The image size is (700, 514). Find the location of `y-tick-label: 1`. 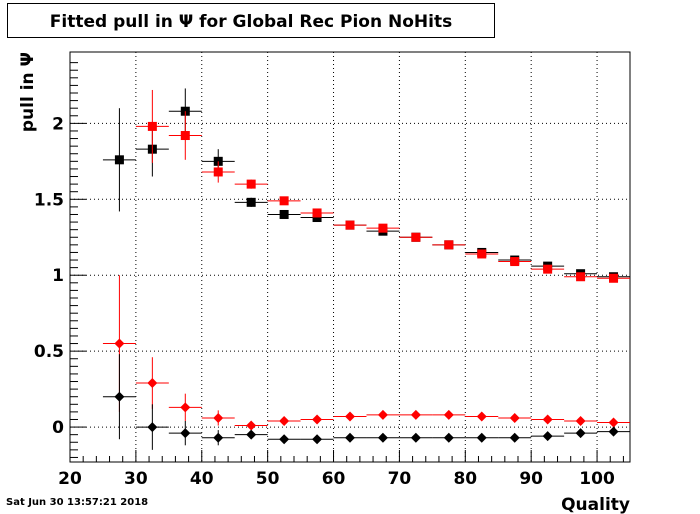

y-tick-label: 1 is located at coordinates (58, 276).